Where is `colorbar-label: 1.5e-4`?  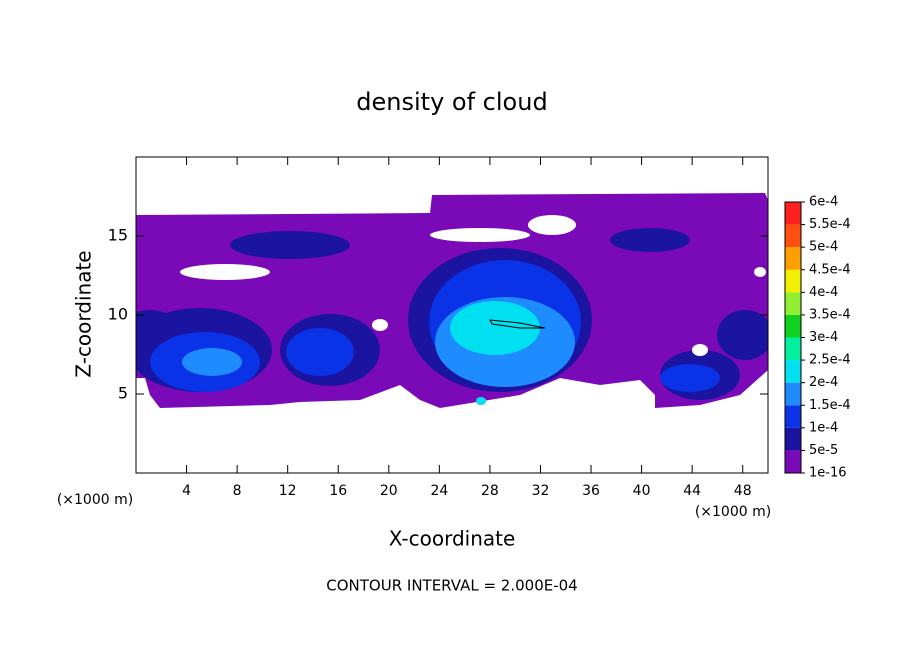 colorbar-label: 1.5e-4 is located at coordinates (830, 405).